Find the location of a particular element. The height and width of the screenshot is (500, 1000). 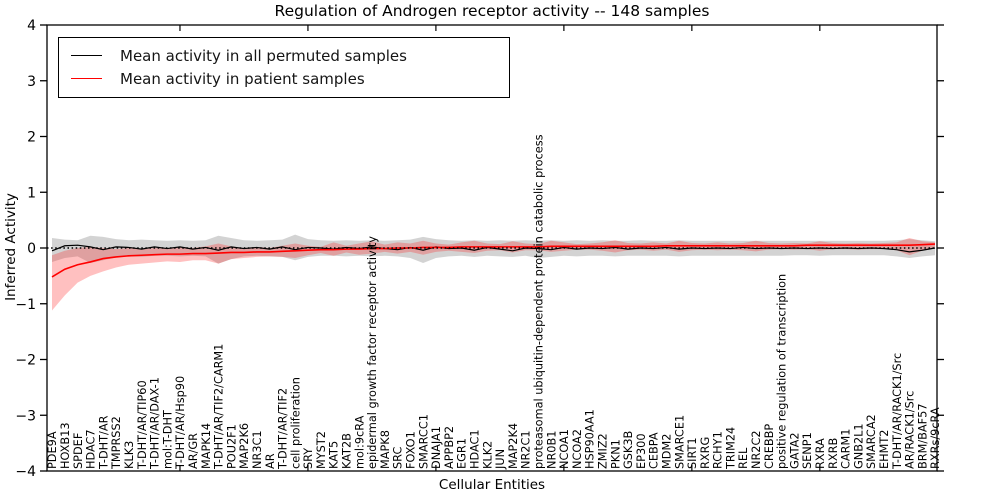

x-tick-label: KLK3 is located at coordinates (129, 455).